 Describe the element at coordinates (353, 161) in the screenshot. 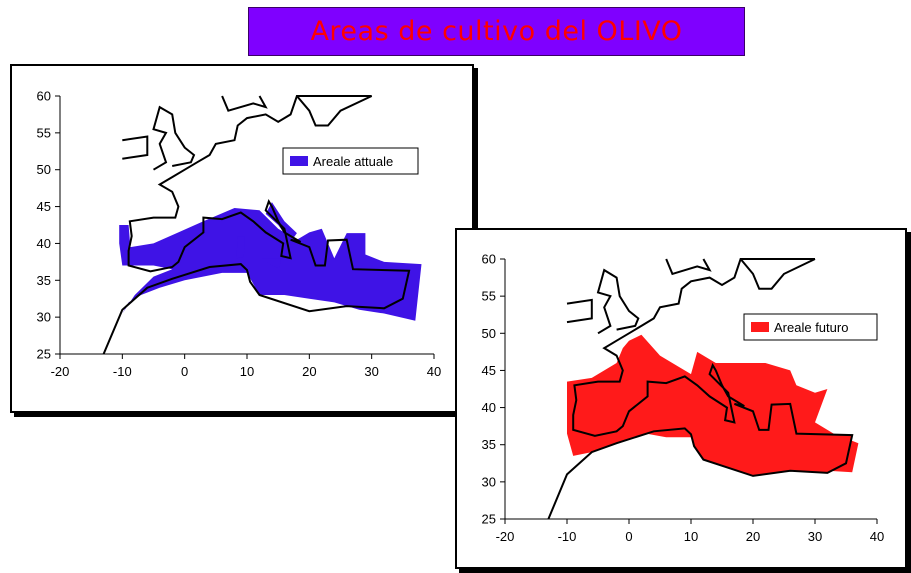

I see `legend-label: Areale attuale` at that location.